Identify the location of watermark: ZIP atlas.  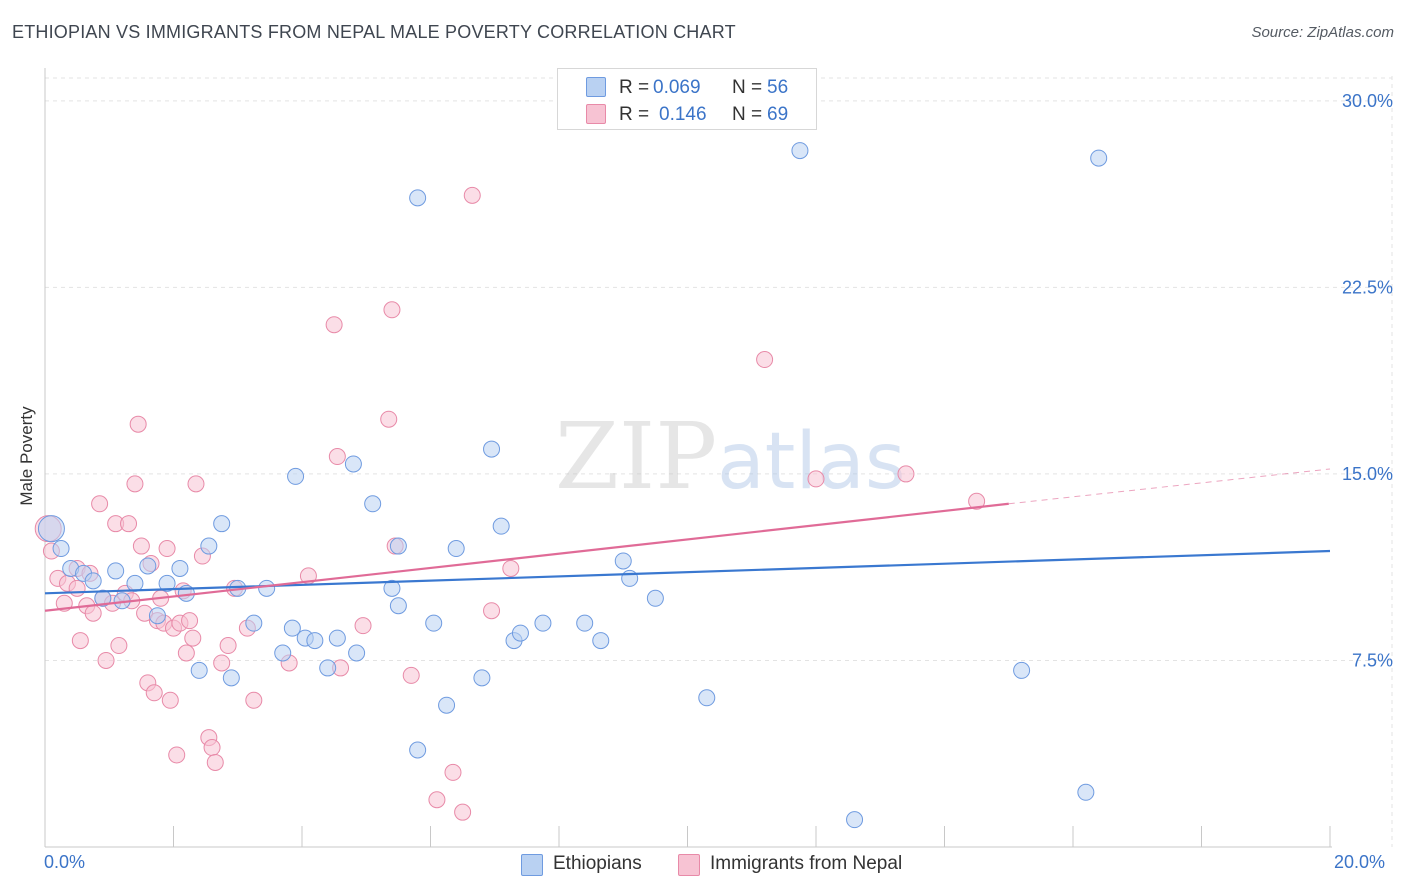
(730, 456).